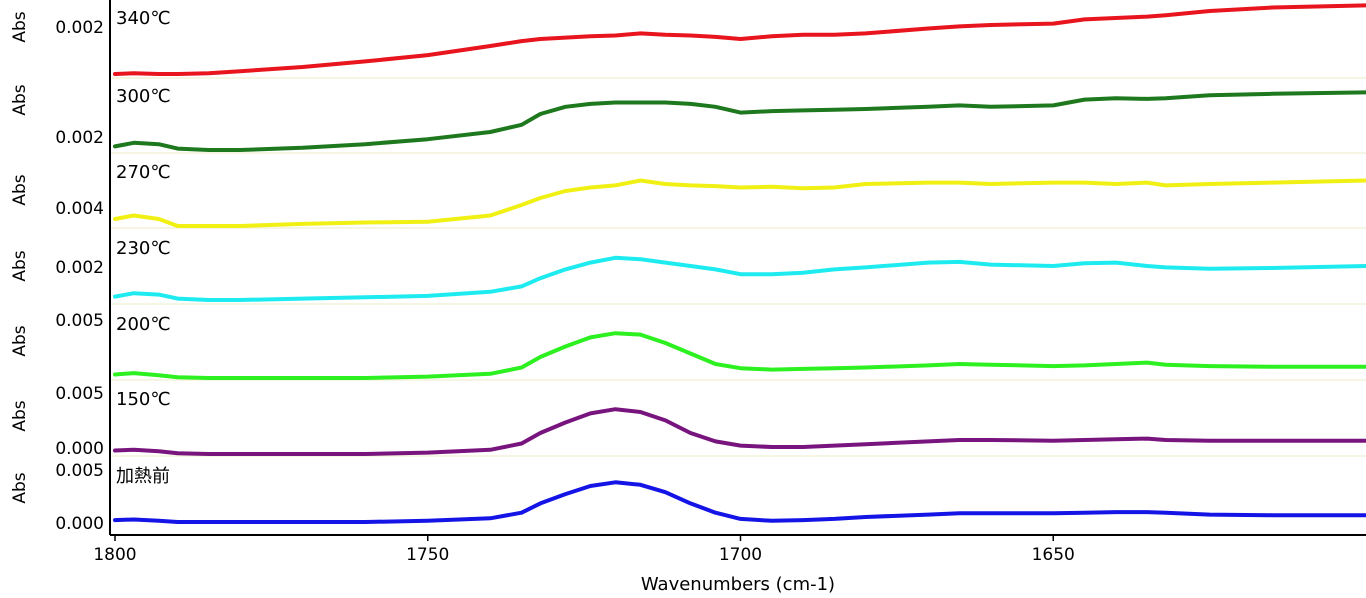  Describe the element at coordinates (79, 209) in the screenshot. I see `y-tick-label: 0.004` at that location.